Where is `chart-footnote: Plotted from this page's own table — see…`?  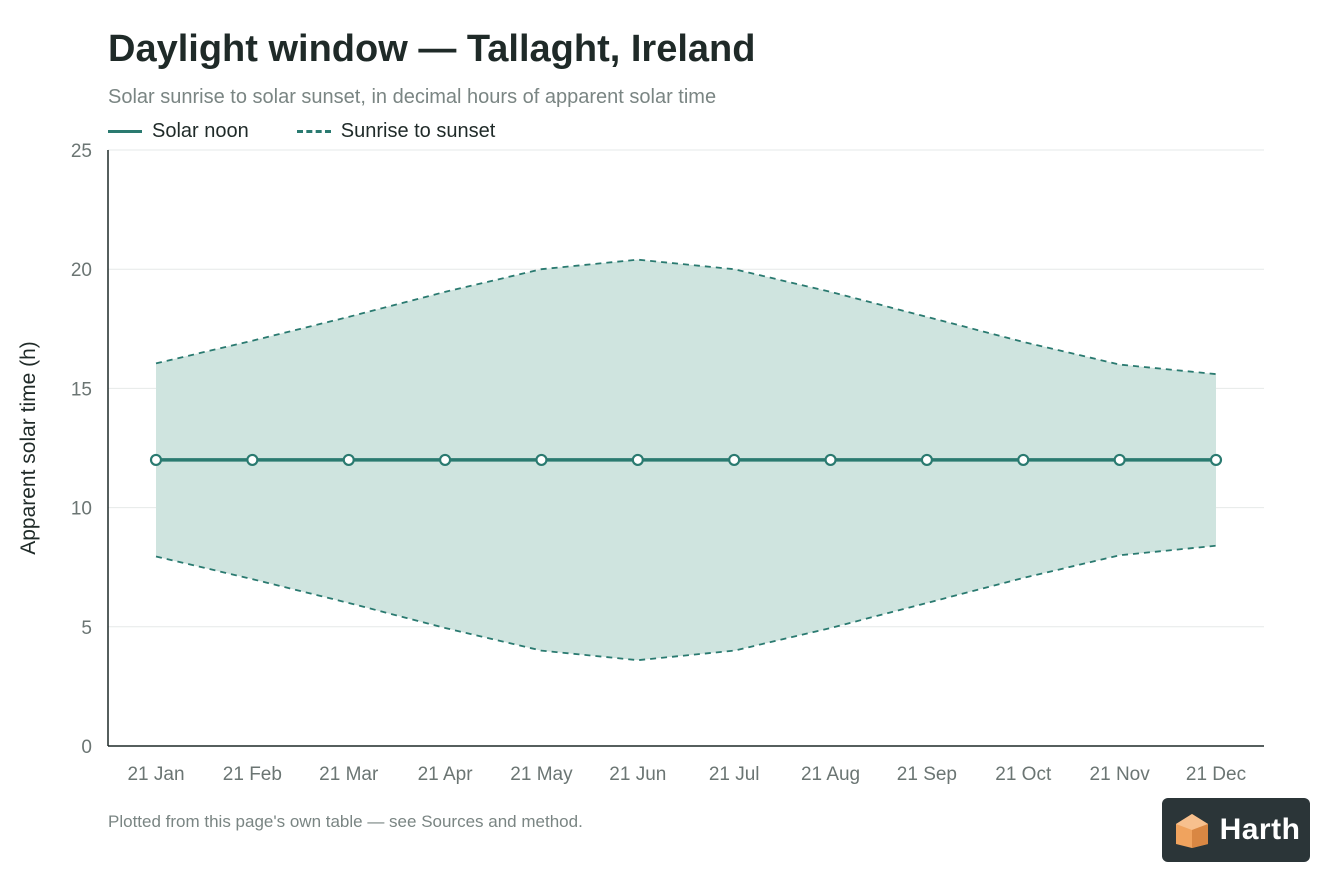 chart-footnote: Plotted from this page's own table — see… is located at coordinates (345, 821).